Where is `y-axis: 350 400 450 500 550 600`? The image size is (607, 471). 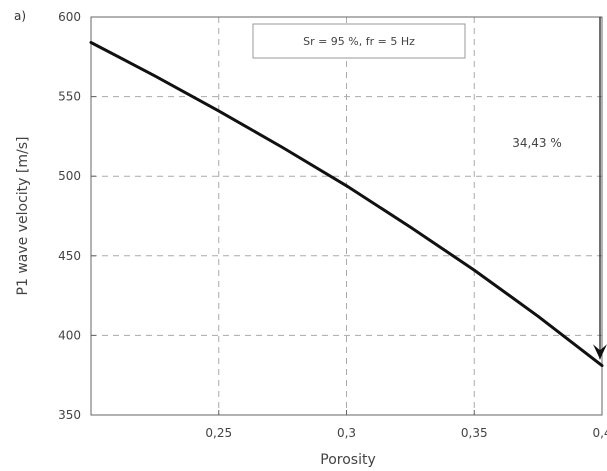
y-axis: 350 400 450 500 550 600 is located at coordinates (77, 216).